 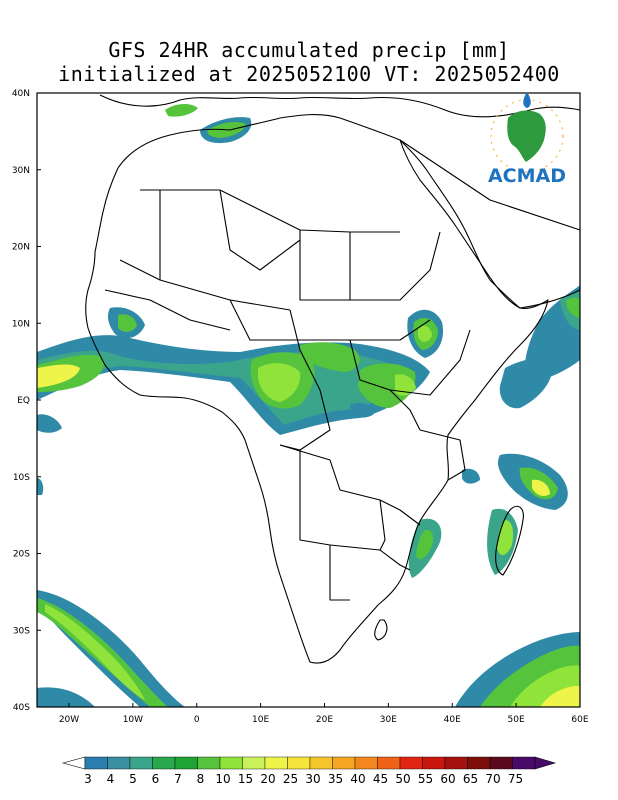 I want to click on colorbar-label: 10, so click(x=222, y=779).